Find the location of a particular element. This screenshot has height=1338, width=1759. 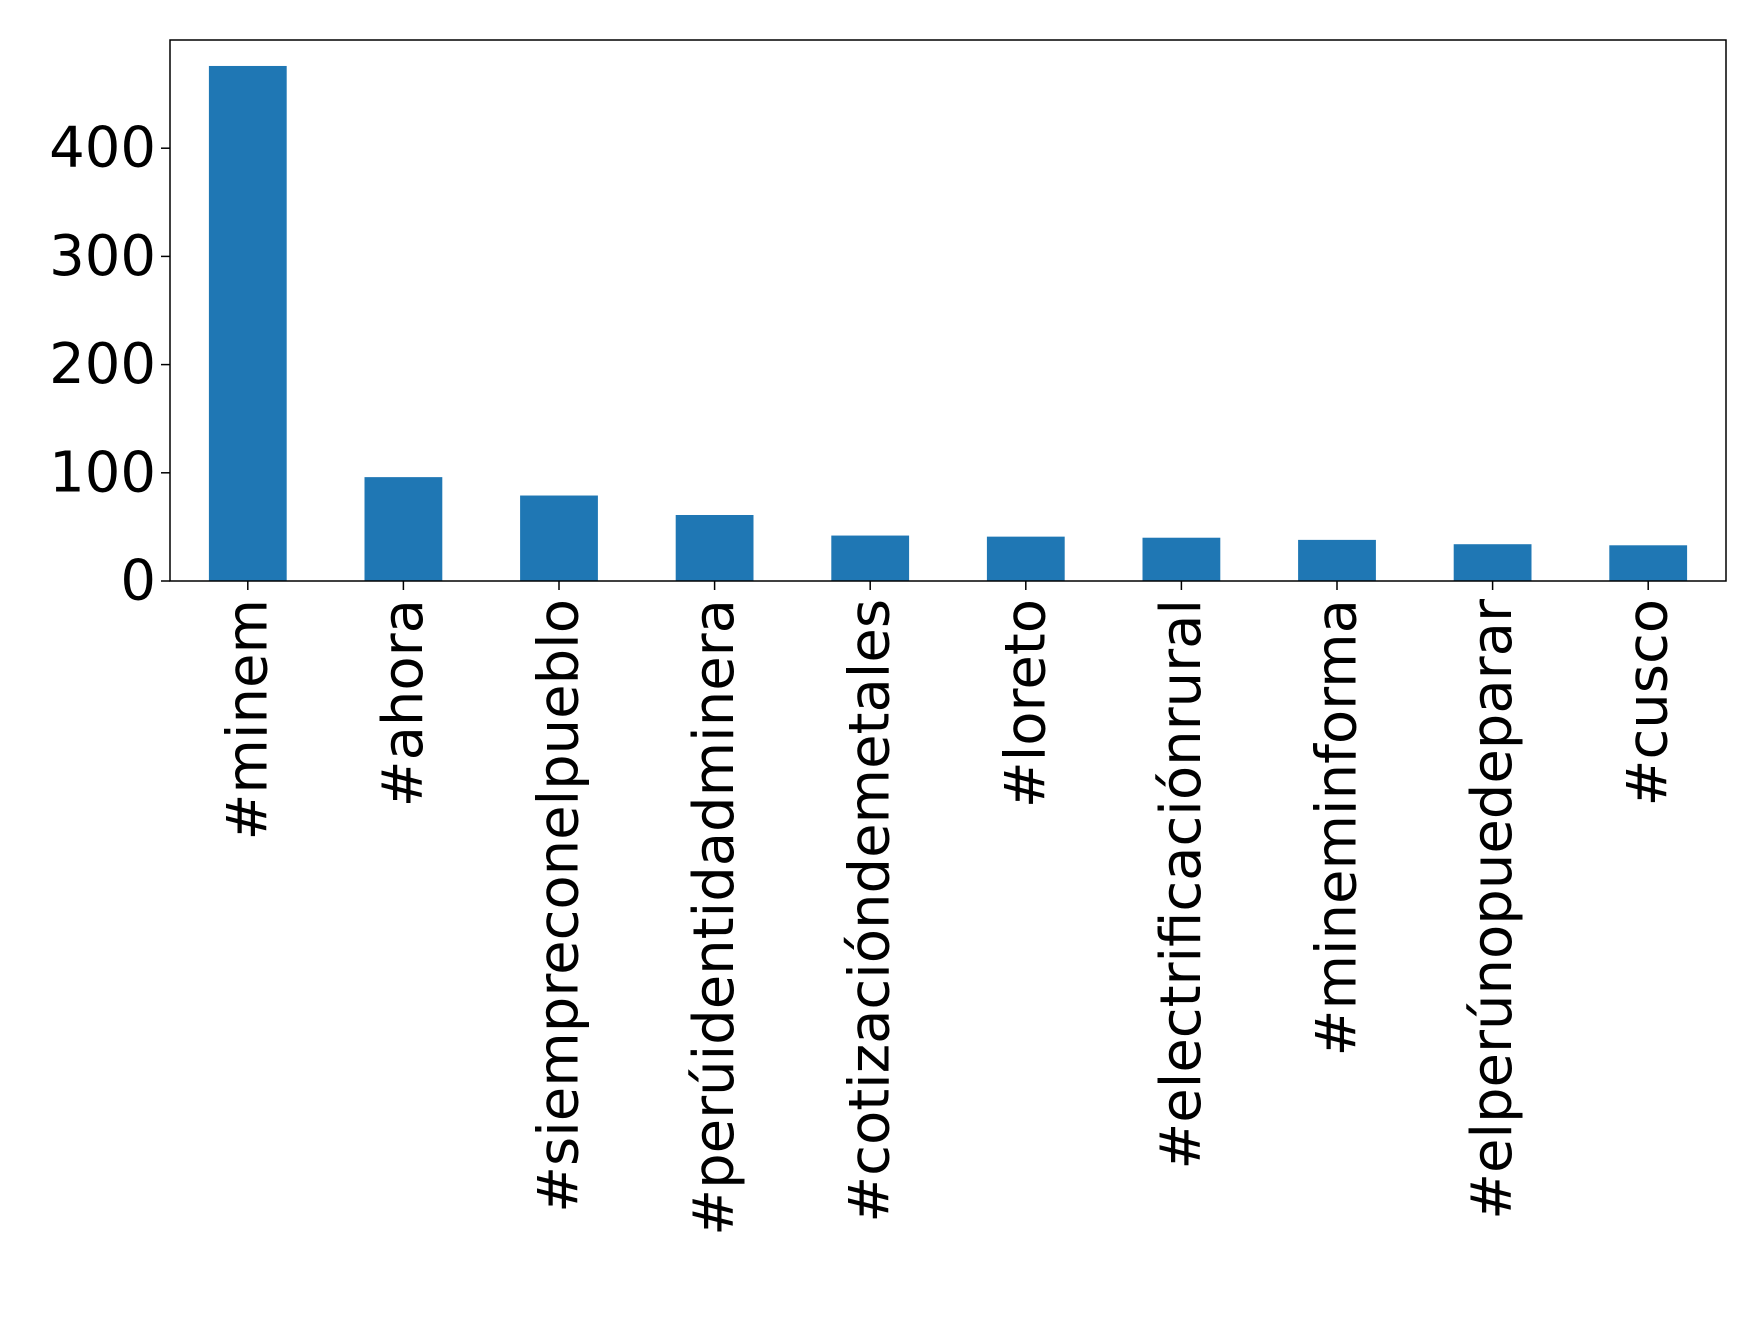

x-tick-label-9: #cusco is located at coordinates (1648, 702).